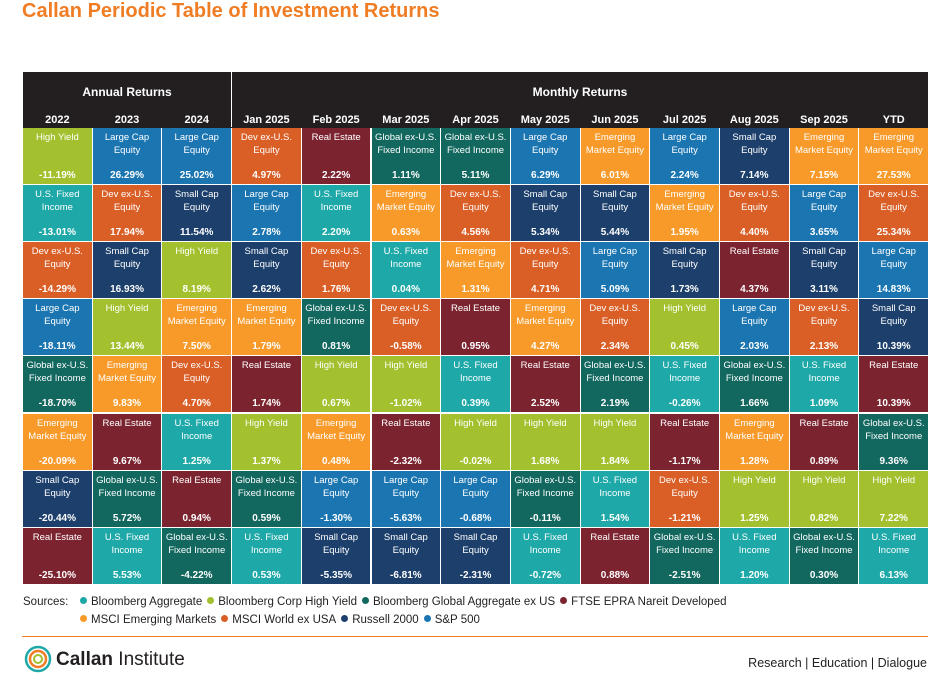  I want to click on legend-label: S&P 500, so click(457, 620).